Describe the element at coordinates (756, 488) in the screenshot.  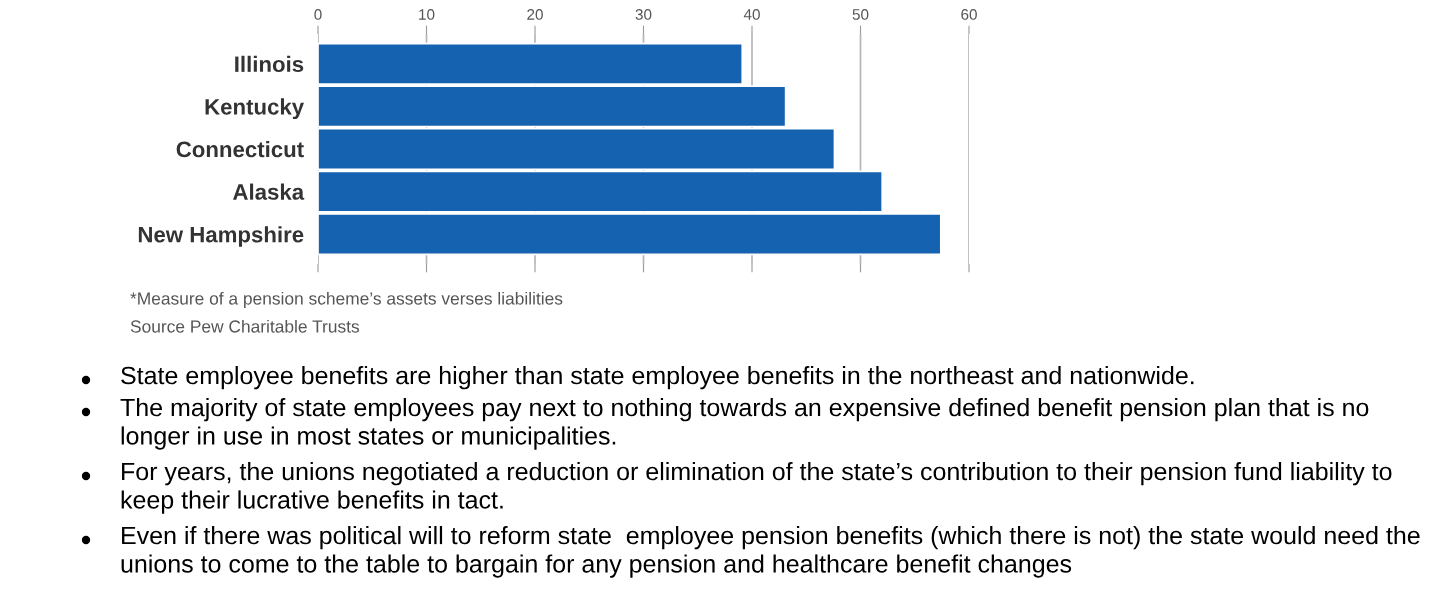
I see `text: For years, the unions negotiated a reduction or elimination of the state’s contribution to their pension fund liability to keep their lucrative benefits in tact.` at that location.